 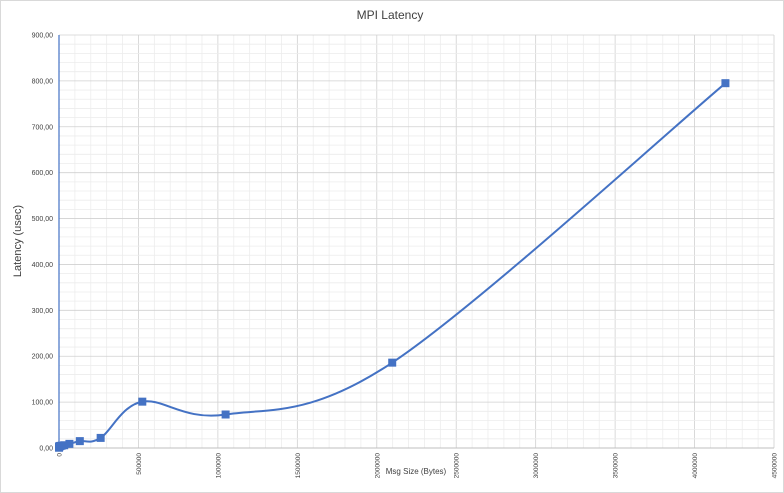 What do you see at coordinates (695, 466) in the screenshot?
I see `x-tick-label: 4000000` at bounding box center [695, 466].